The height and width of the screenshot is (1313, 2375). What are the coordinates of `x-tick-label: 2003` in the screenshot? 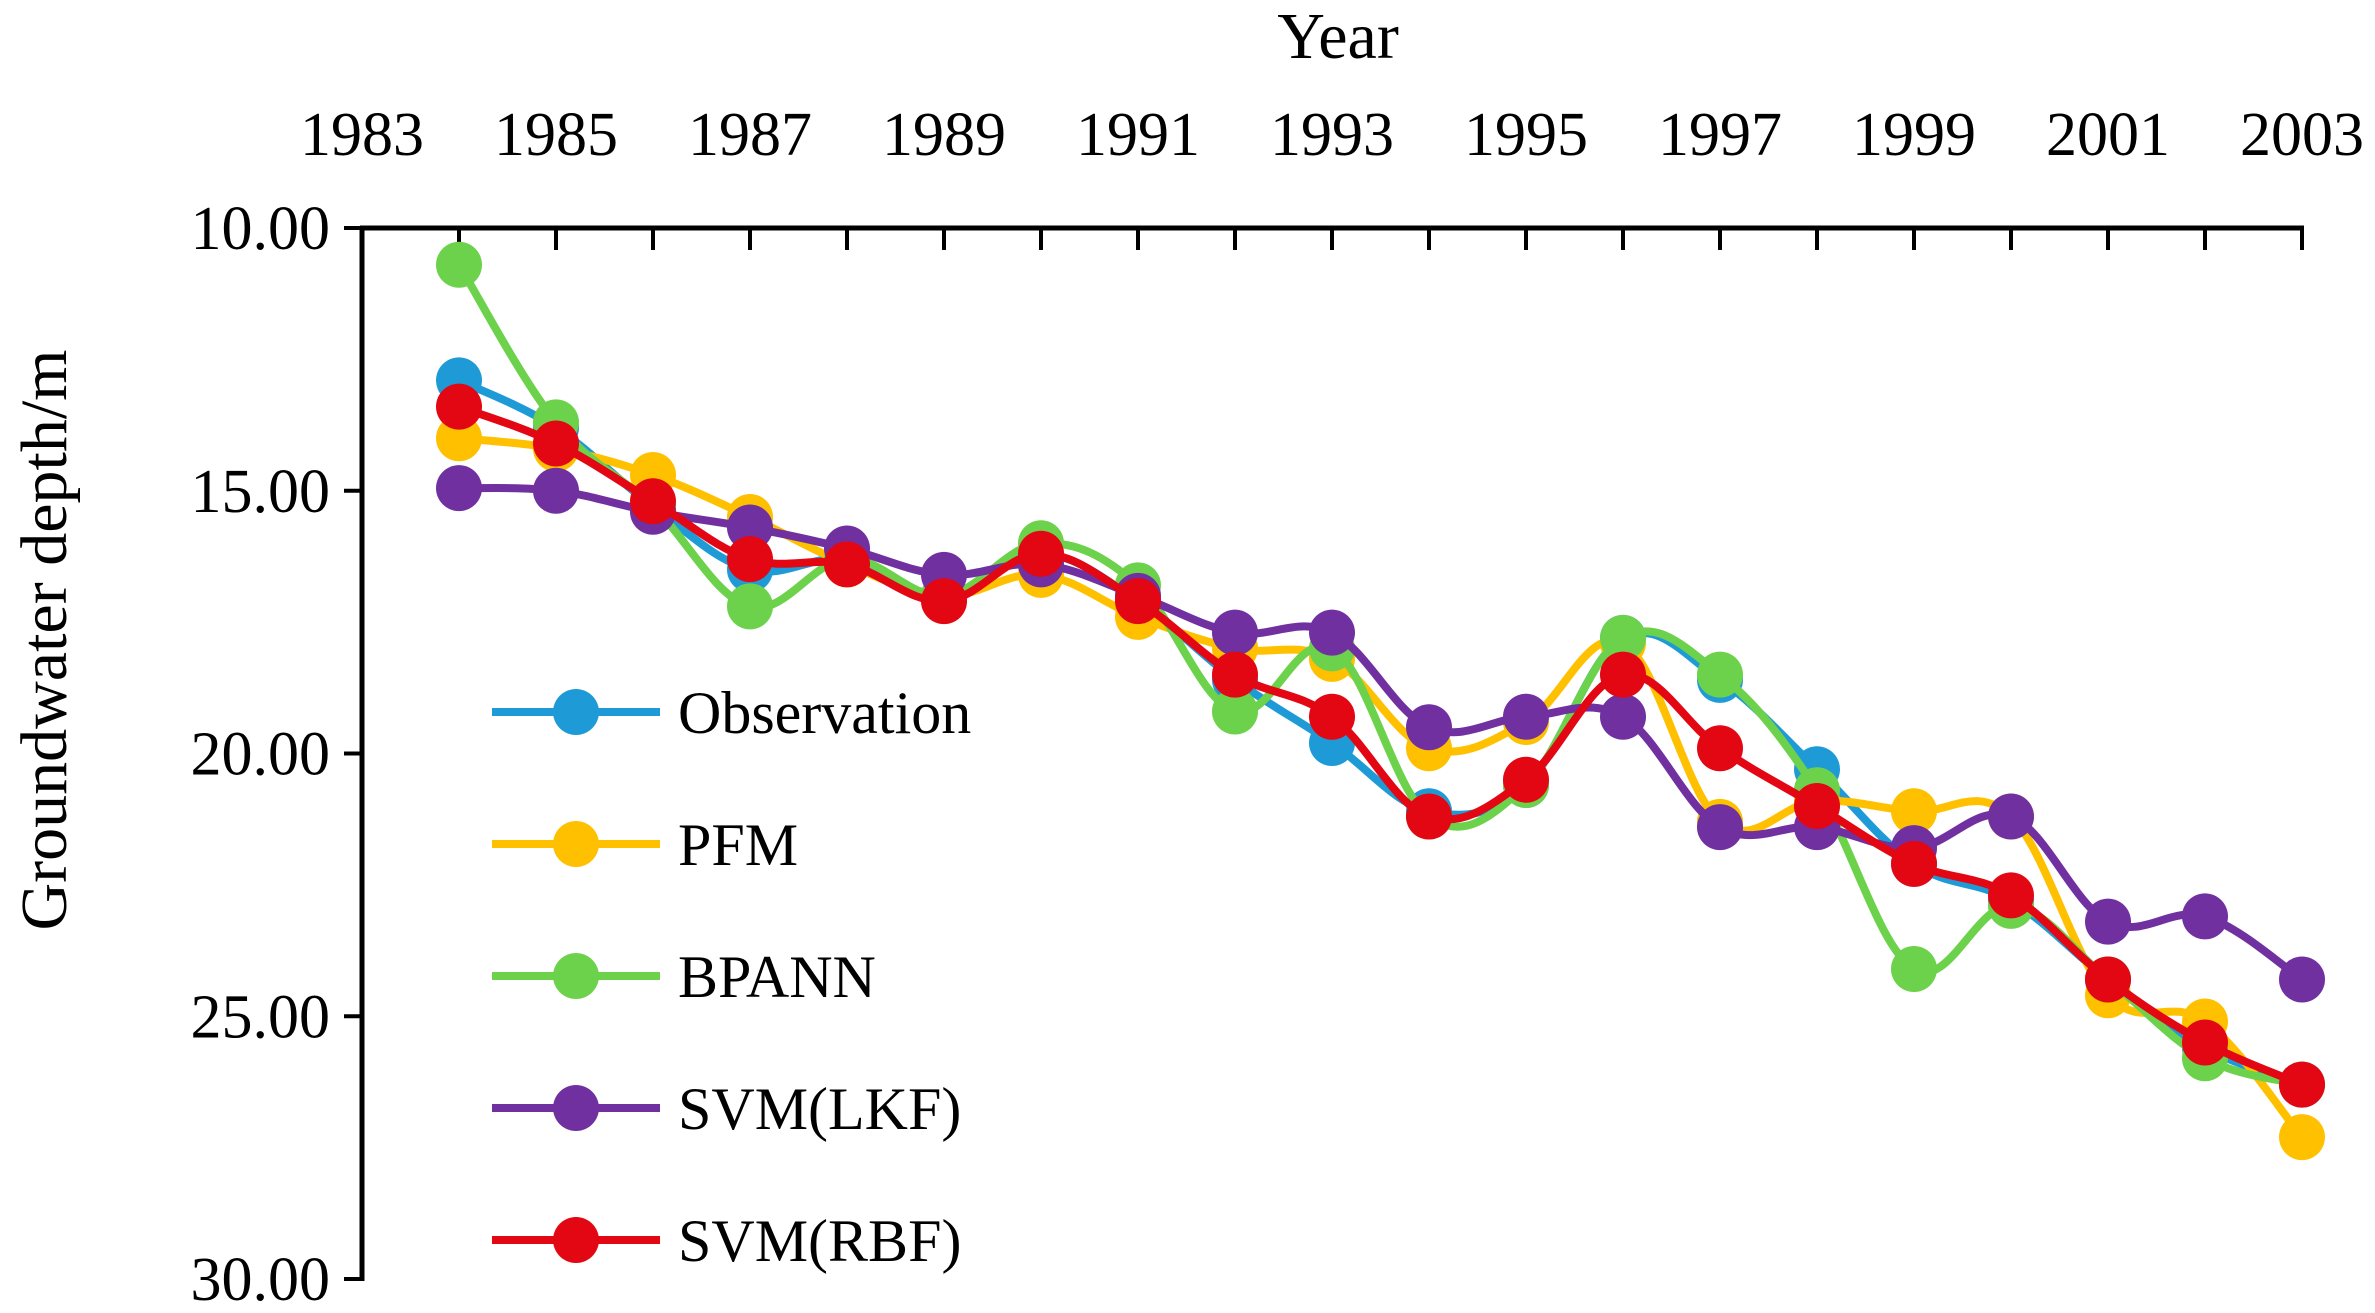 It's located at (2302, 135).